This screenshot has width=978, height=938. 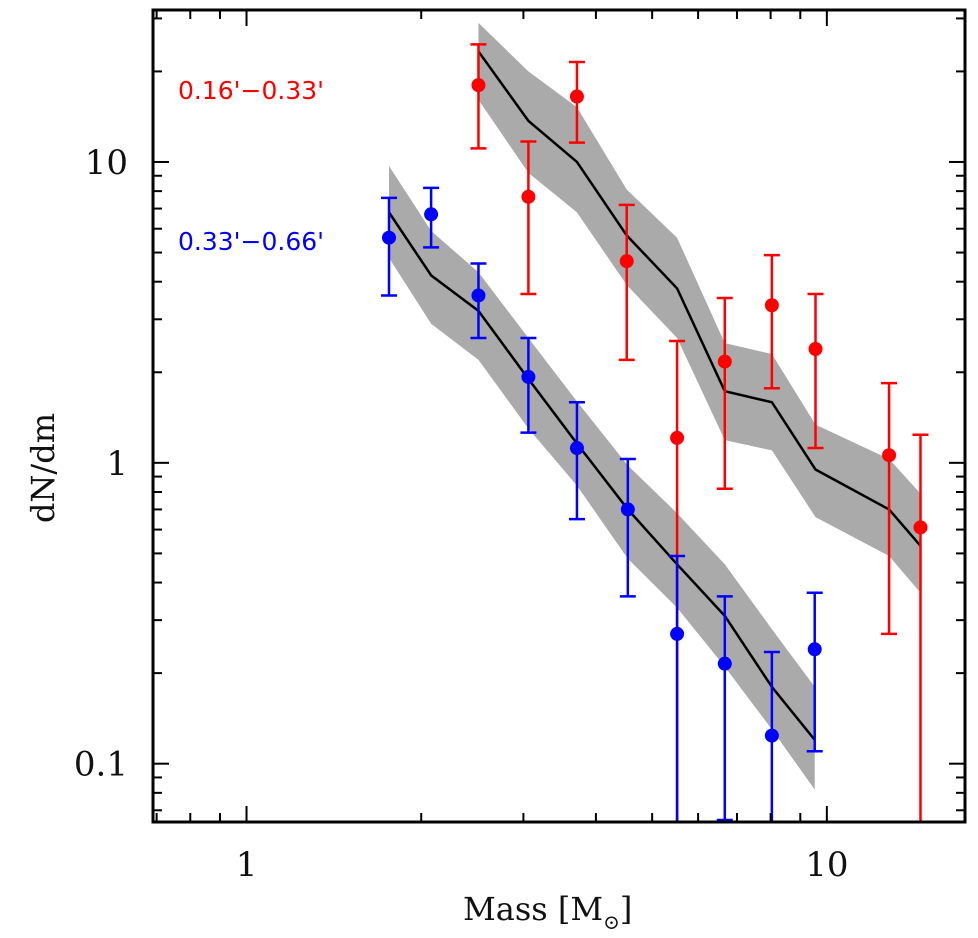 What do you see at coordinates (43, 468) in the screenshot?
I see `y-axis-title: dN/dm` at bounding box center [43, 468].